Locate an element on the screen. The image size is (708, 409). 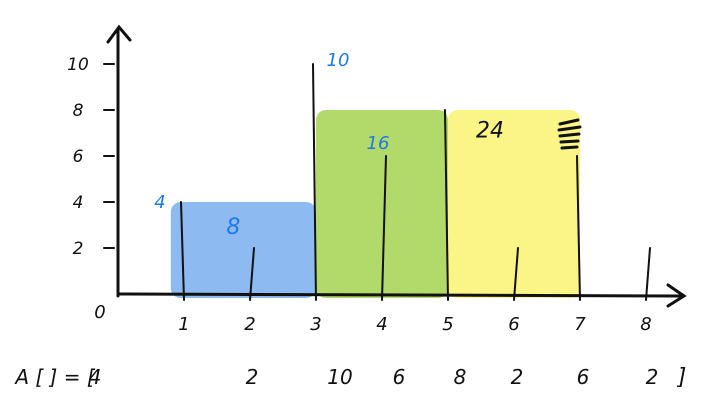
rectangle-1-area-label: 8 is located at coordinates (233, 227).